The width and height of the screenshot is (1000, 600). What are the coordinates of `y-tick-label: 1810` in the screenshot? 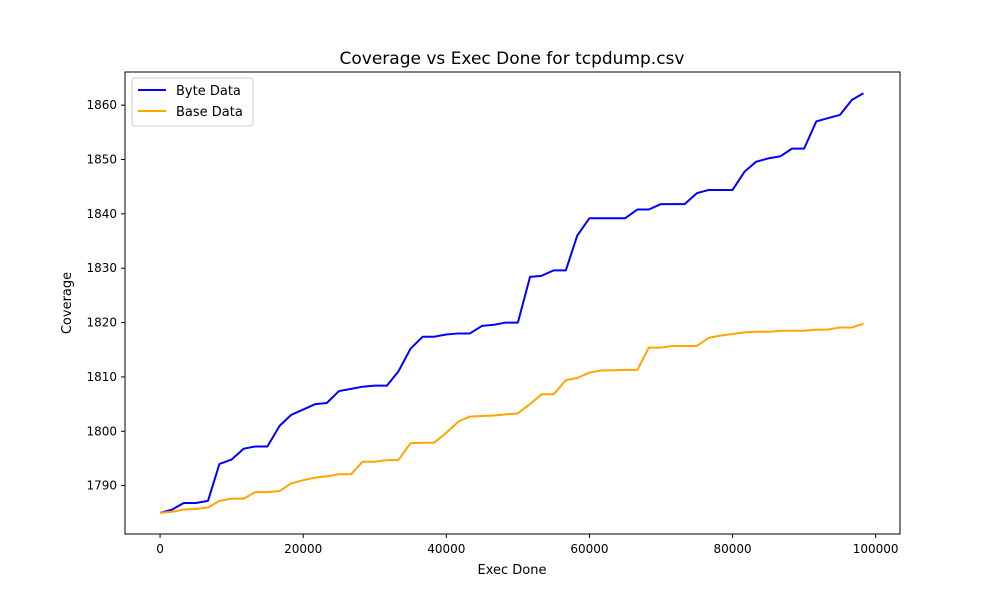 It's located at (101, 377).